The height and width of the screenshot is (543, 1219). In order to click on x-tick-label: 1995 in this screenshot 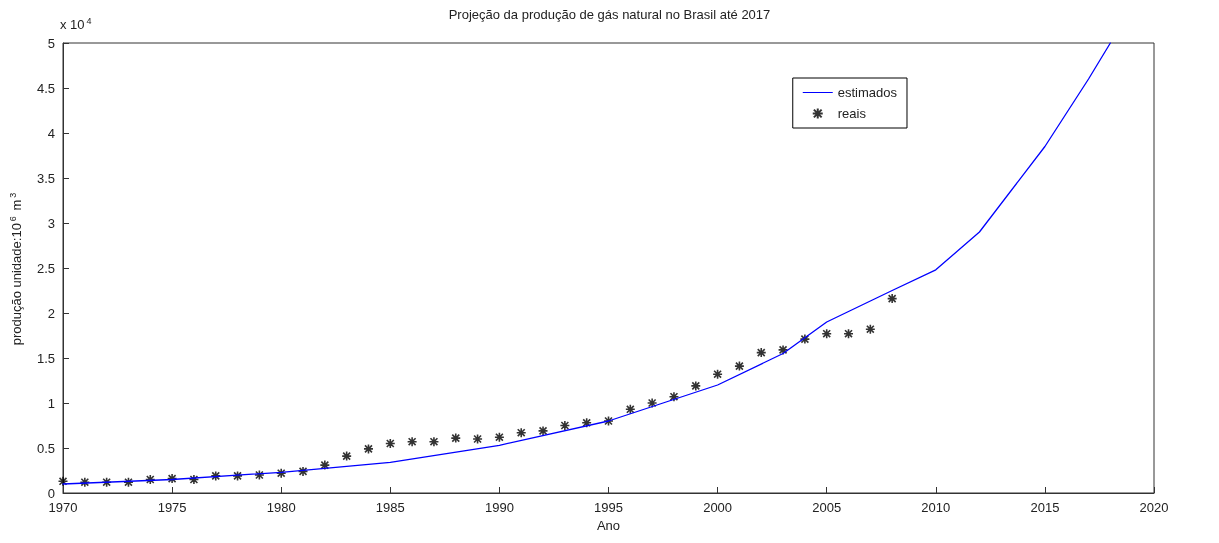, I will do `click(608, 507)`.